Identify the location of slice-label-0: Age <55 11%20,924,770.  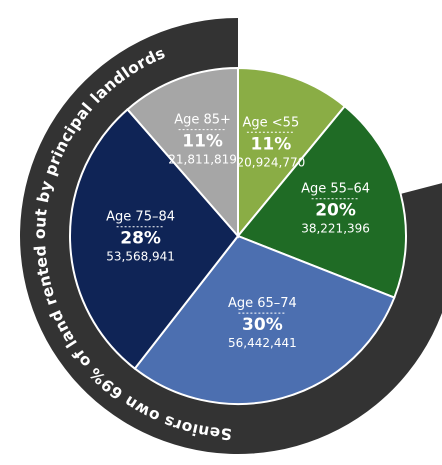
(271, 142).